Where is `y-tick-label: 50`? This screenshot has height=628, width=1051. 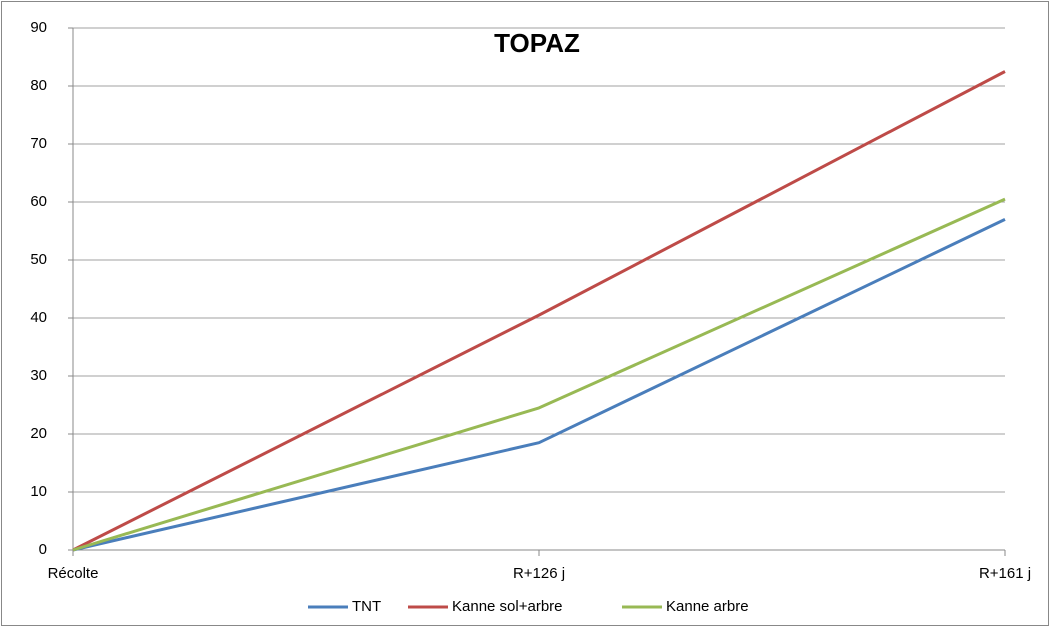
y-tick-label: 50 is located at coordinates (38, 259).